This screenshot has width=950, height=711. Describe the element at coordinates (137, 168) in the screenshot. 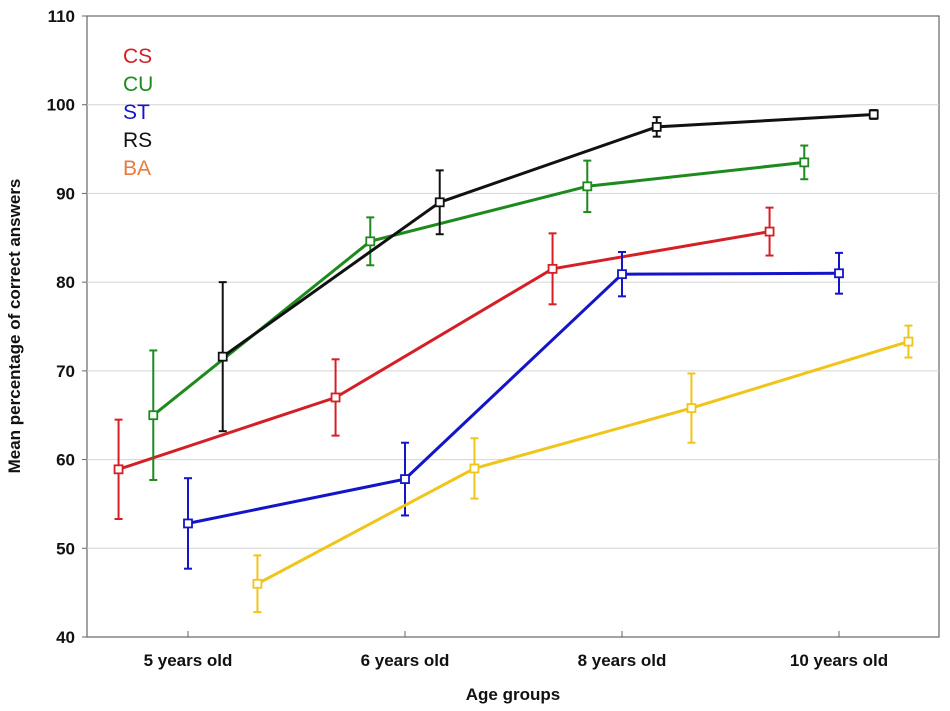

I see `legend-item-ba: BA` at that location.